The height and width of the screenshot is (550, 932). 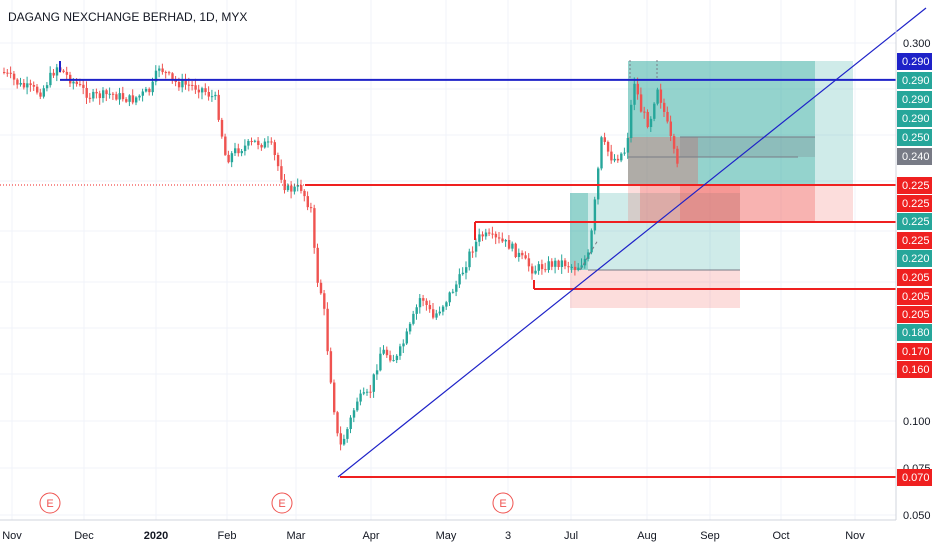 What do you see at coordinates (916, 278) in the screenshot?
I see `price-label-text: 0.205` at bounding box center [916, 278].